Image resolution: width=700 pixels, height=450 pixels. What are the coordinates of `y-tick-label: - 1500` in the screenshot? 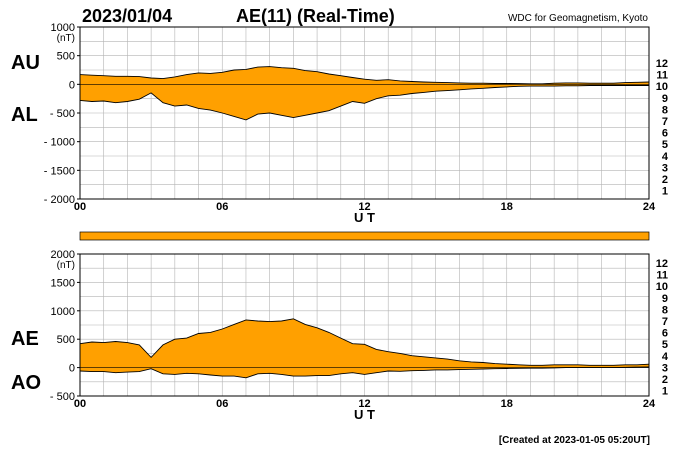 It's located at (59, 171).